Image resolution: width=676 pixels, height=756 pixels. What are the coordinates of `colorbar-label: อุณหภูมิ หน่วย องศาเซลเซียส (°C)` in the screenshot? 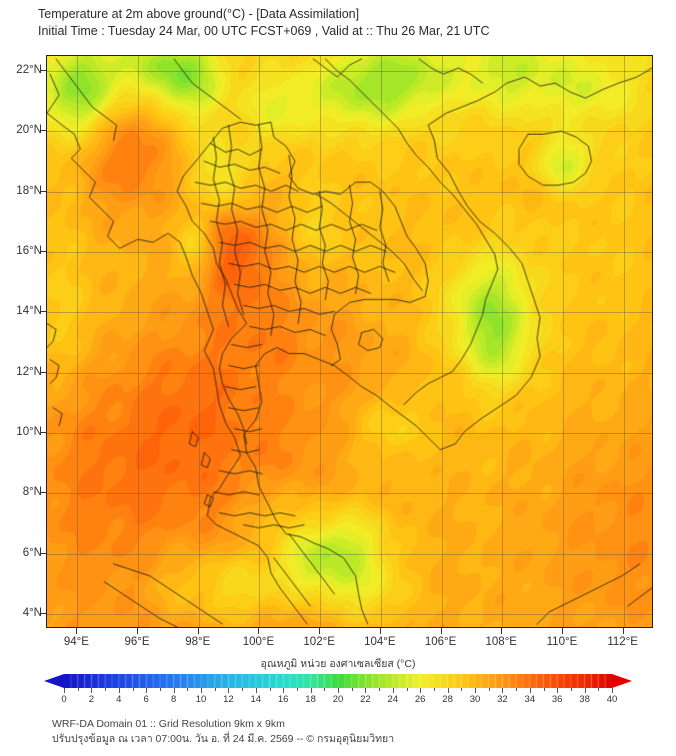 It's located at (338, 664).